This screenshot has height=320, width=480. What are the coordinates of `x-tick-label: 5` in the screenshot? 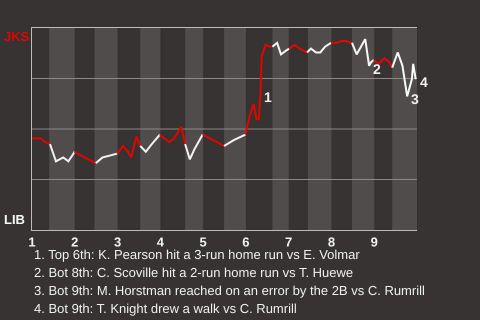 It's located at (203, 242).